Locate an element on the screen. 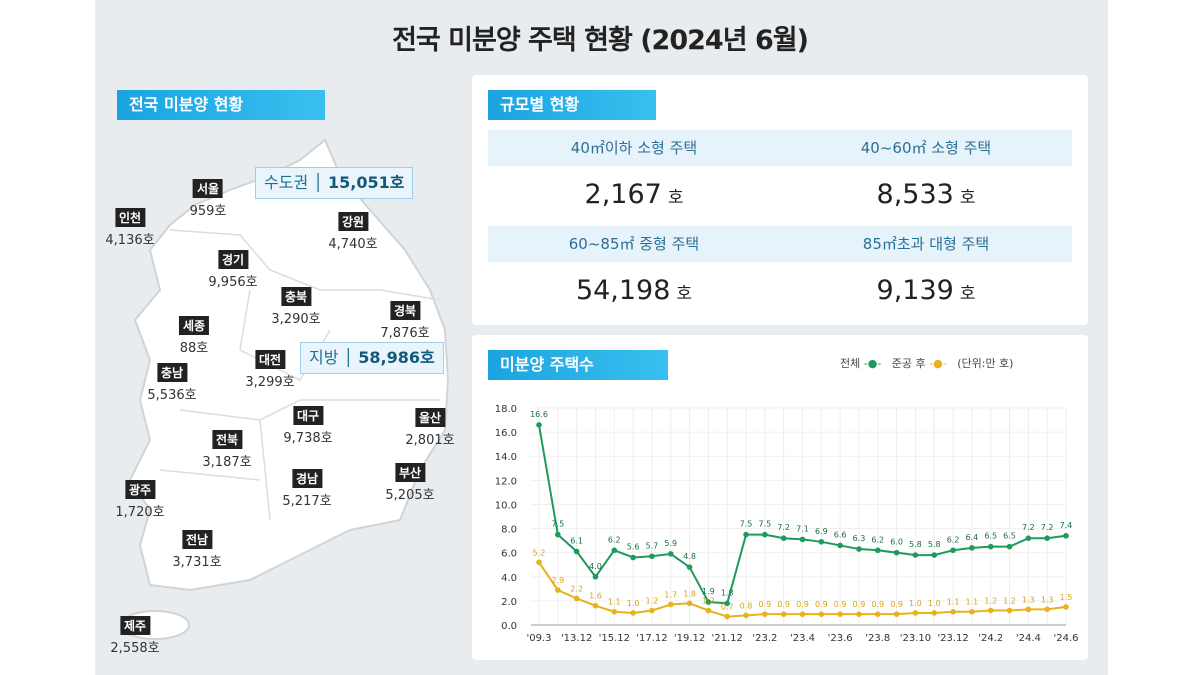  data-label: 7.2 is located at coordinates (1047, 527).